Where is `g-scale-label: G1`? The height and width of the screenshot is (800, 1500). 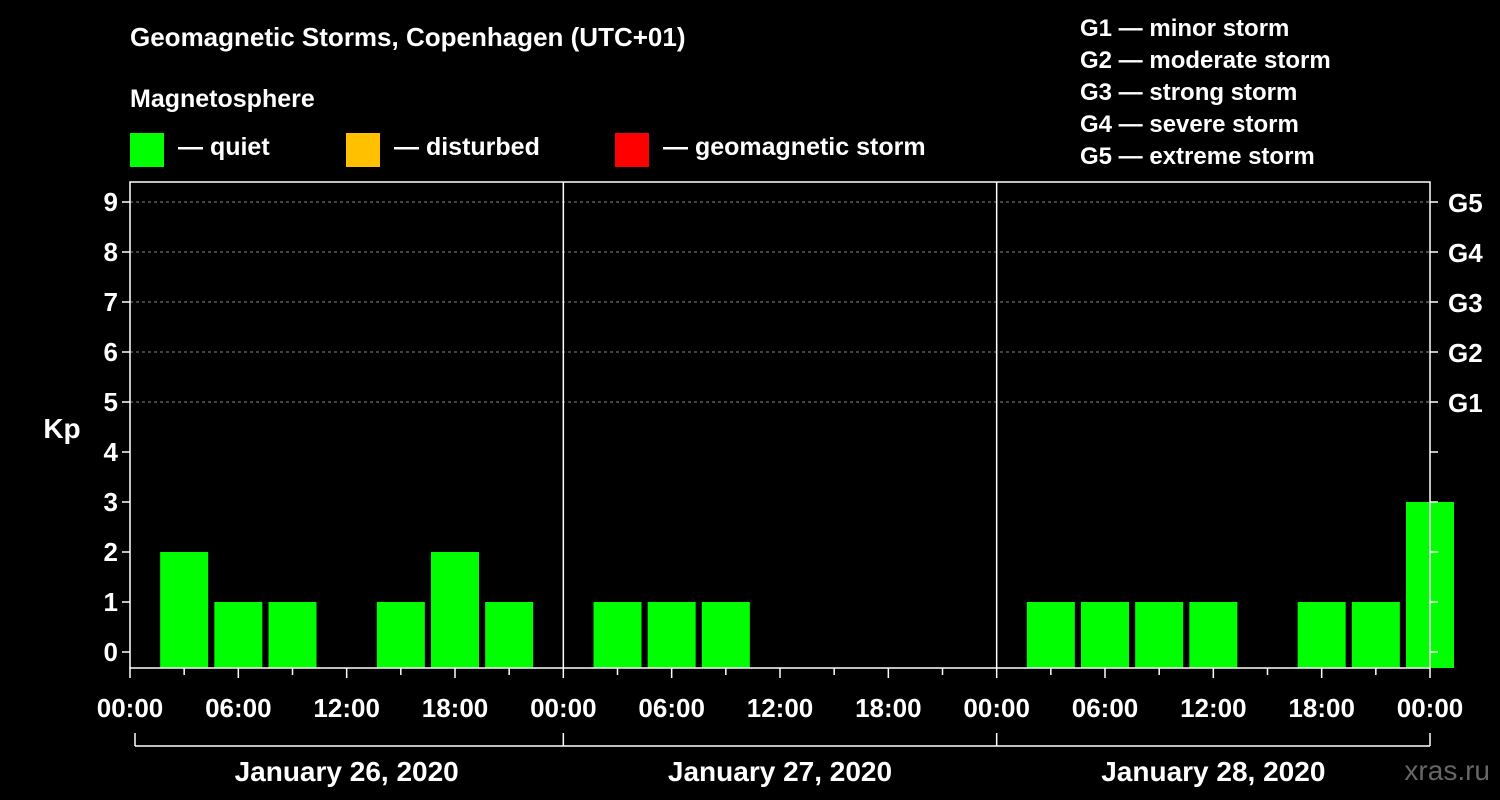
g-scale-label: G1 is located at coordinates (1465, 403).